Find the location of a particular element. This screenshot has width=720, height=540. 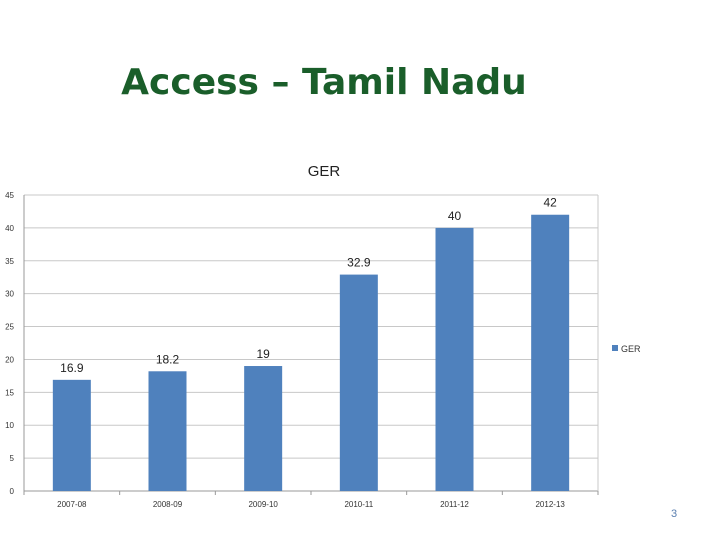

data-label: 40 is located at coordinates (455, 216).